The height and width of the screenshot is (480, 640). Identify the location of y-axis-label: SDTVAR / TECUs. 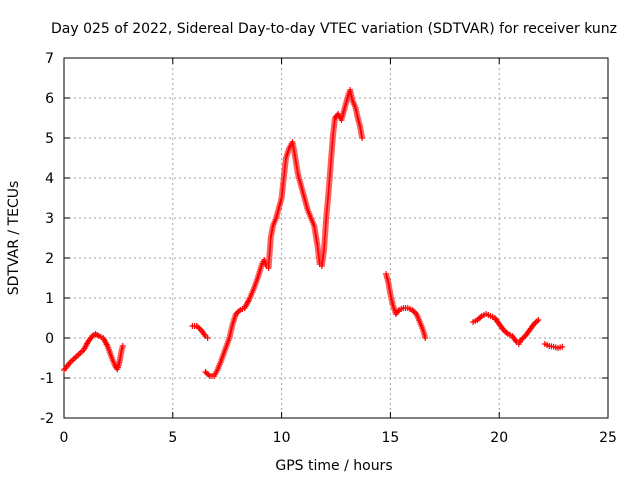
(14, 238).